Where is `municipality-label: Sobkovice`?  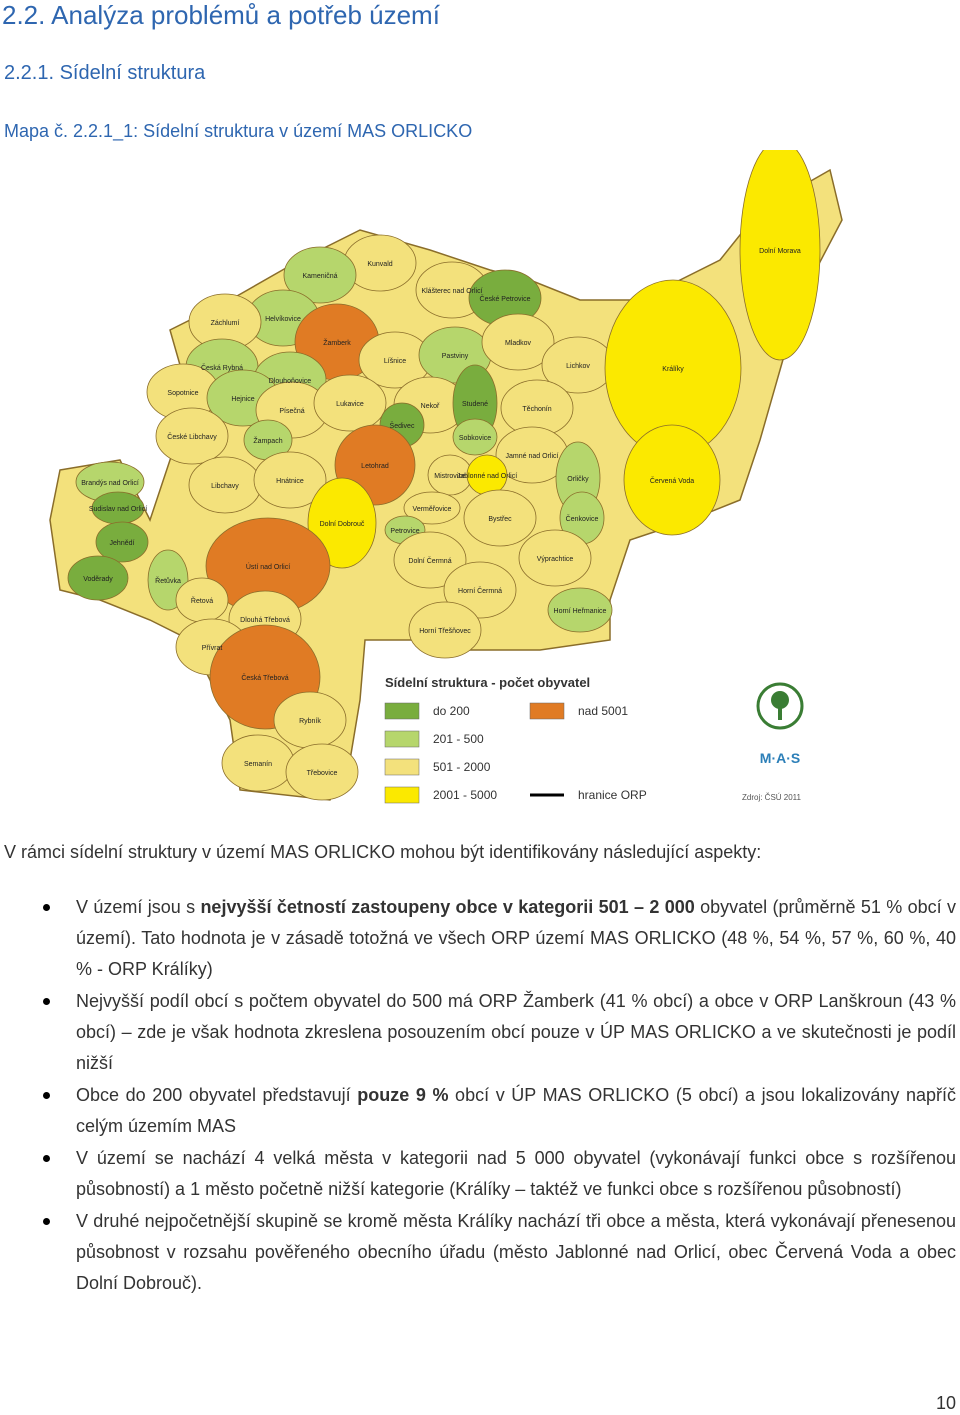 municipality-label: Sobkovice is located at coordinates (475, 438).